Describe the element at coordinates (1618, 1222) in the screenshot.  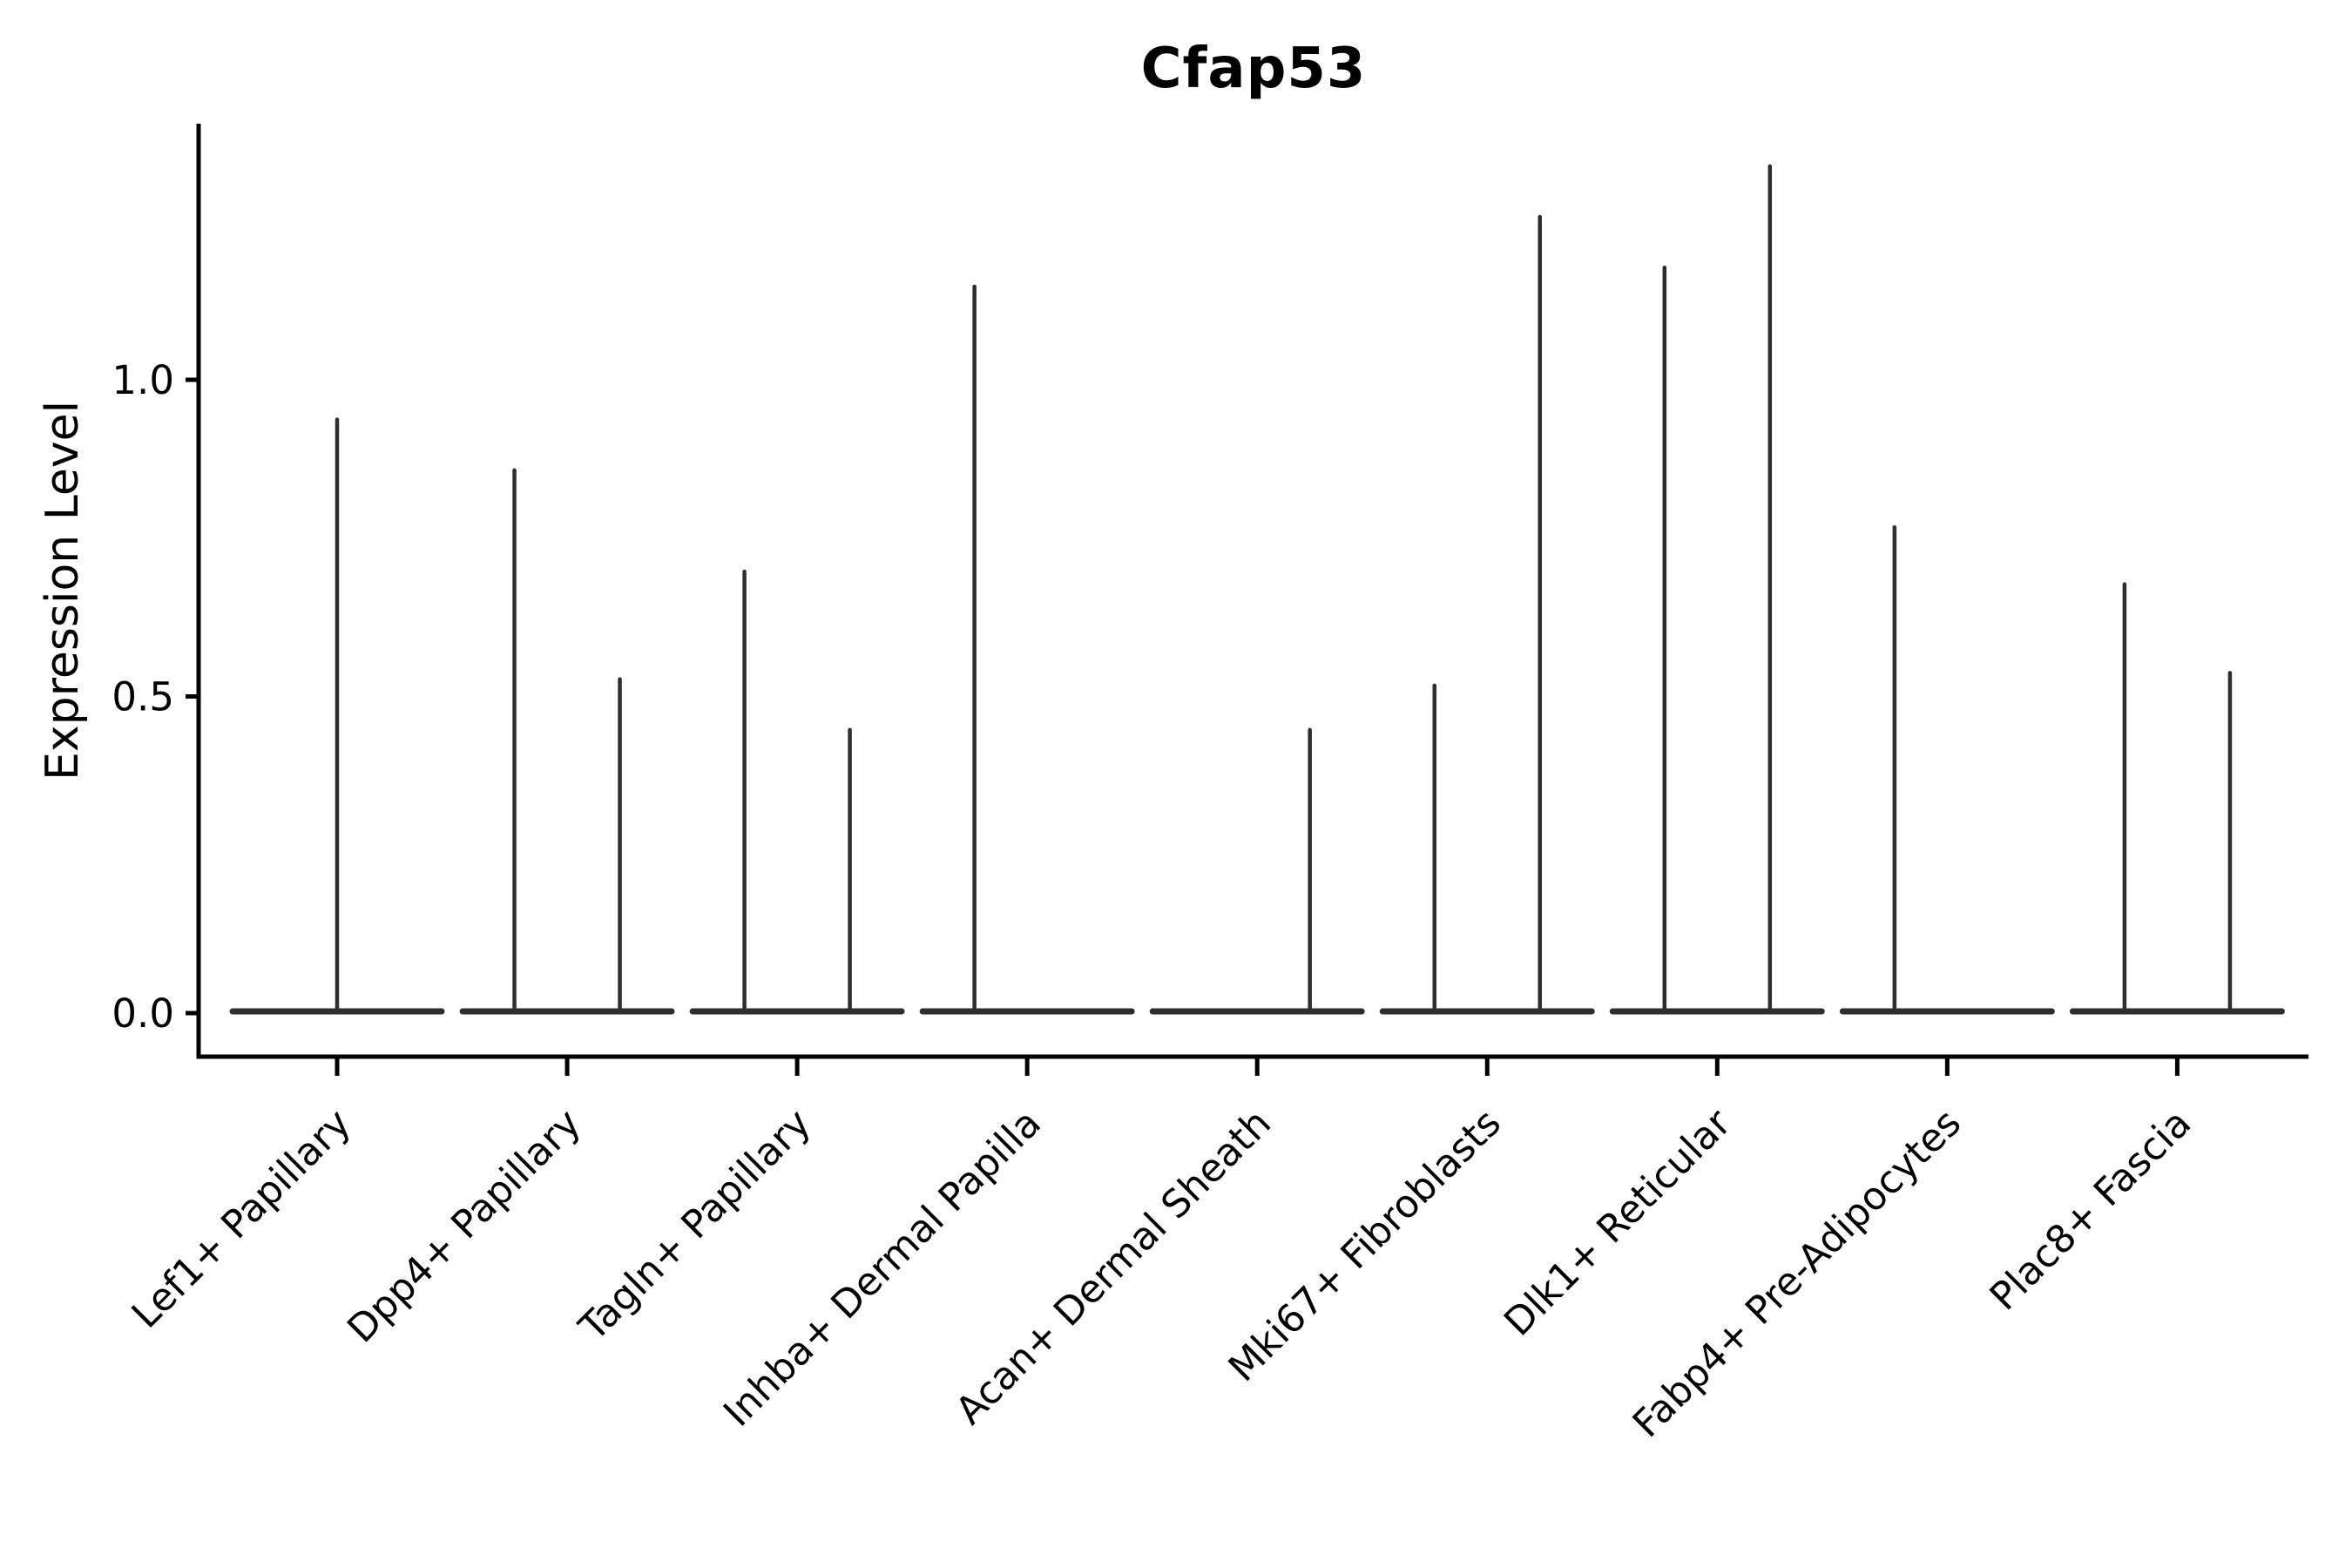
I see `x-axis-label: Dlk1+ Reticular` at that location.